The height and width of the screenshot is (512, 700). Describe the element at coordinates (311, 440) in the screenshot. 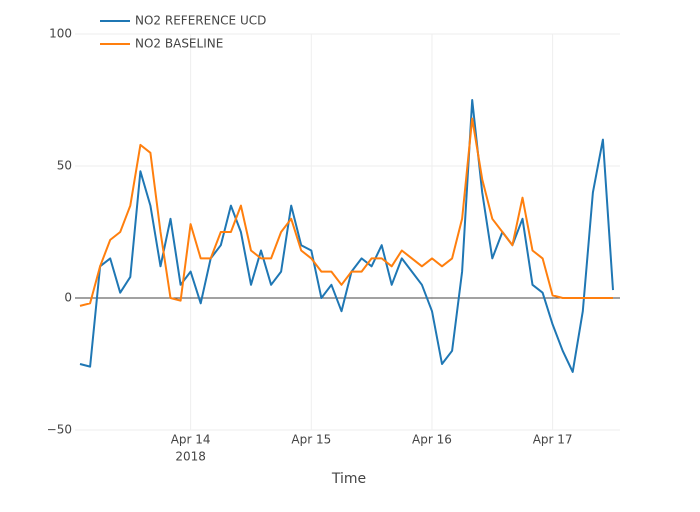

I see `x-tick-label: Apr 15` at that location.